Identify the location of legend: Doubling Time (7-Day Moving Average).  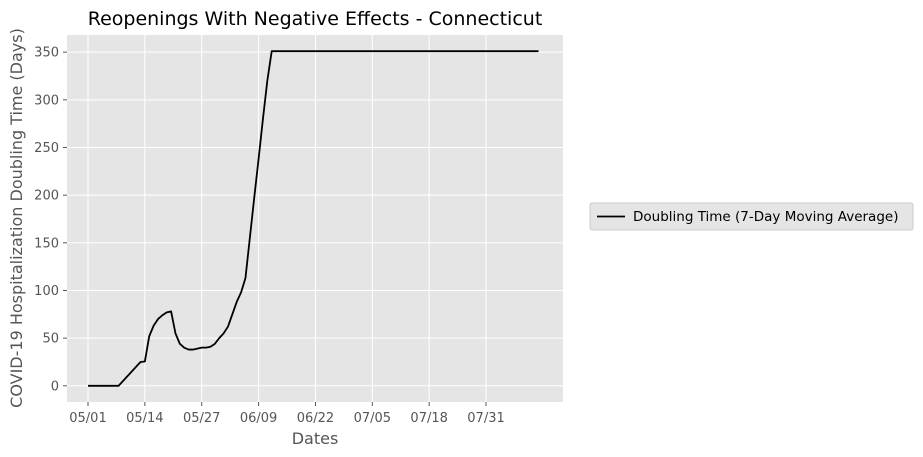
(751, 216).